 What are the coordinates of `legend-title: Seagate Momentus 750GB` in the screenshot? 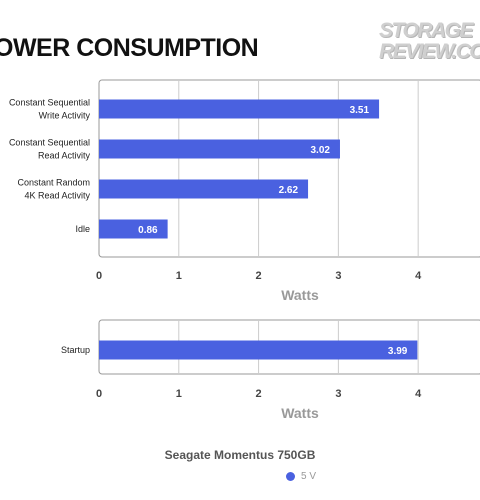 It's located at (240, 455).